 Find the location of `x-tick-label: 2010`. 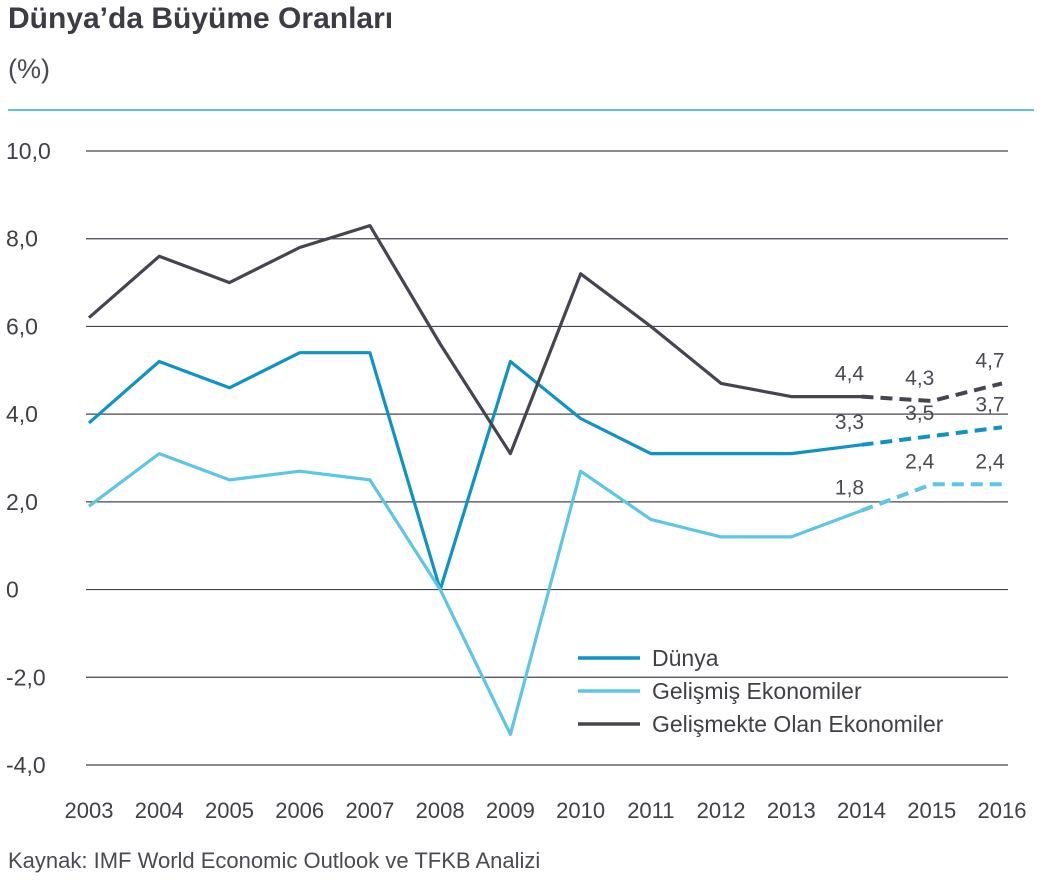

x-tick-label: 2010 is located at coordinates (580, 810).